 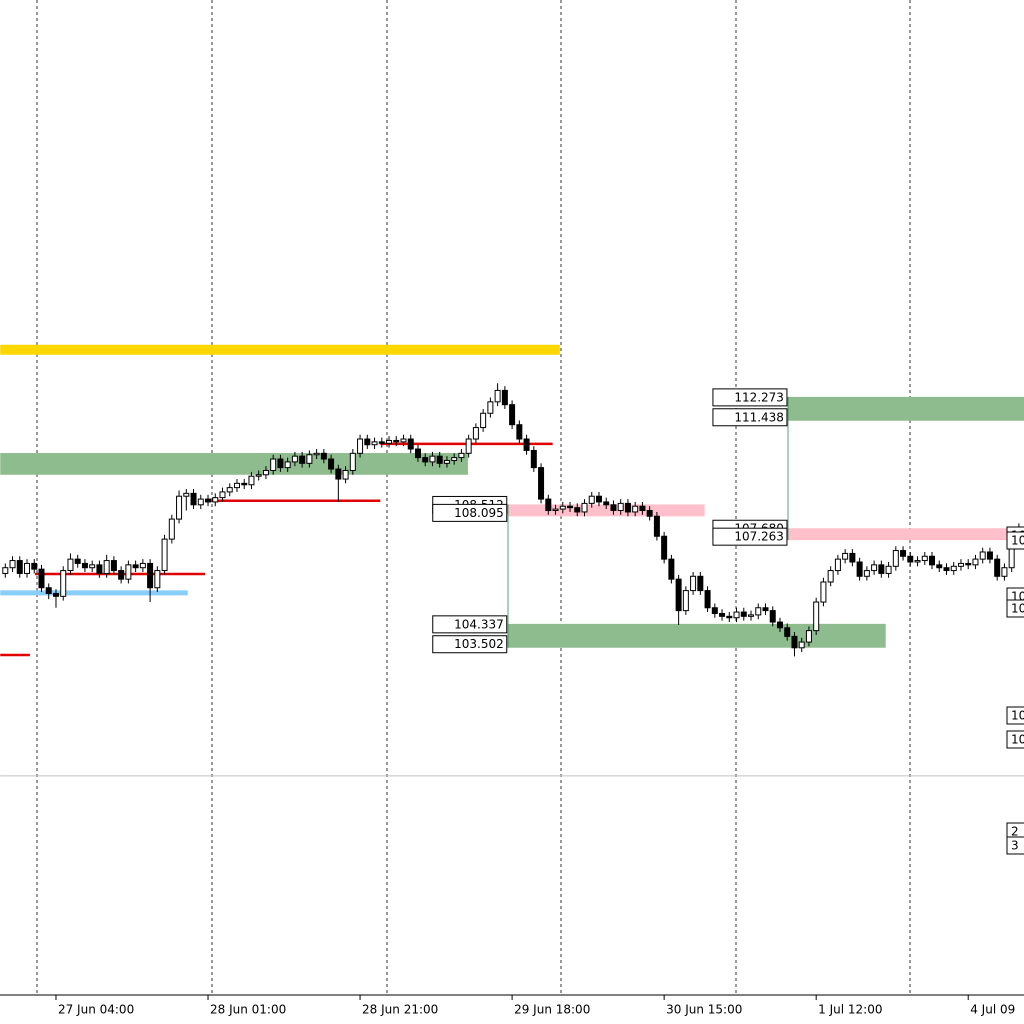 I want to click on price-label: 108.095, so click(x=479, y=513).